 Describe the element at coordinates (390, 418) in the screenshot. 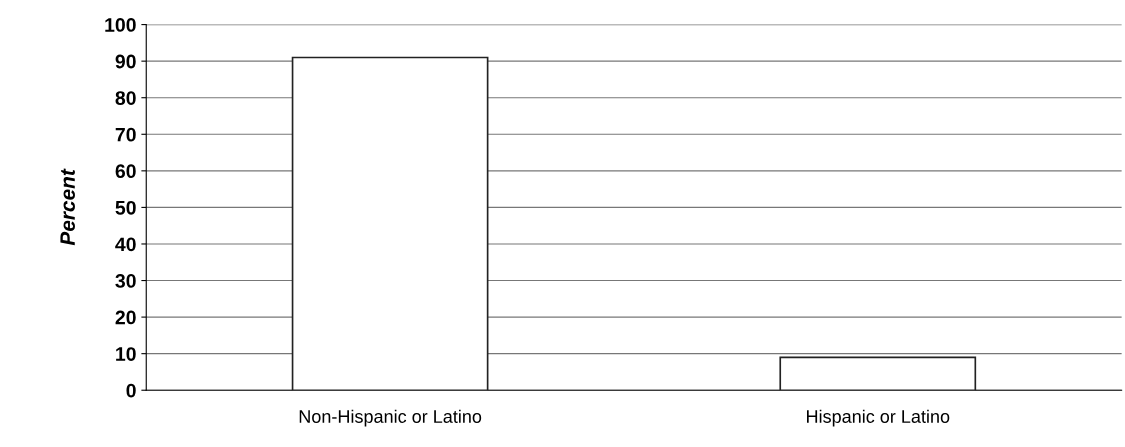

I see `x-tick-label: Non-Hispanic or Latino` at that location.